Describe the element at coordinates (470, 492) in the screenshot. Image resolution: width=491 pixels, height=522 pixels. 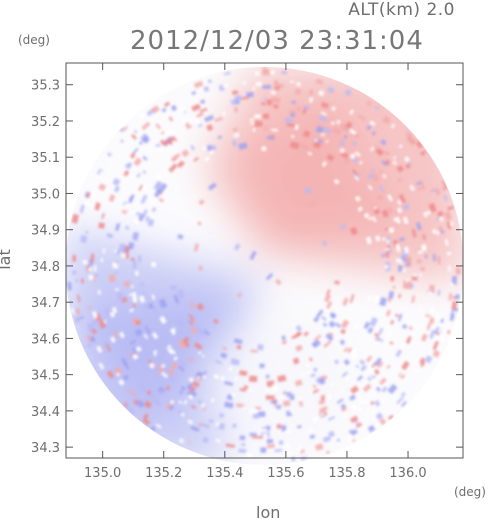
I see `x-axis-unit: (deg)` at that location.